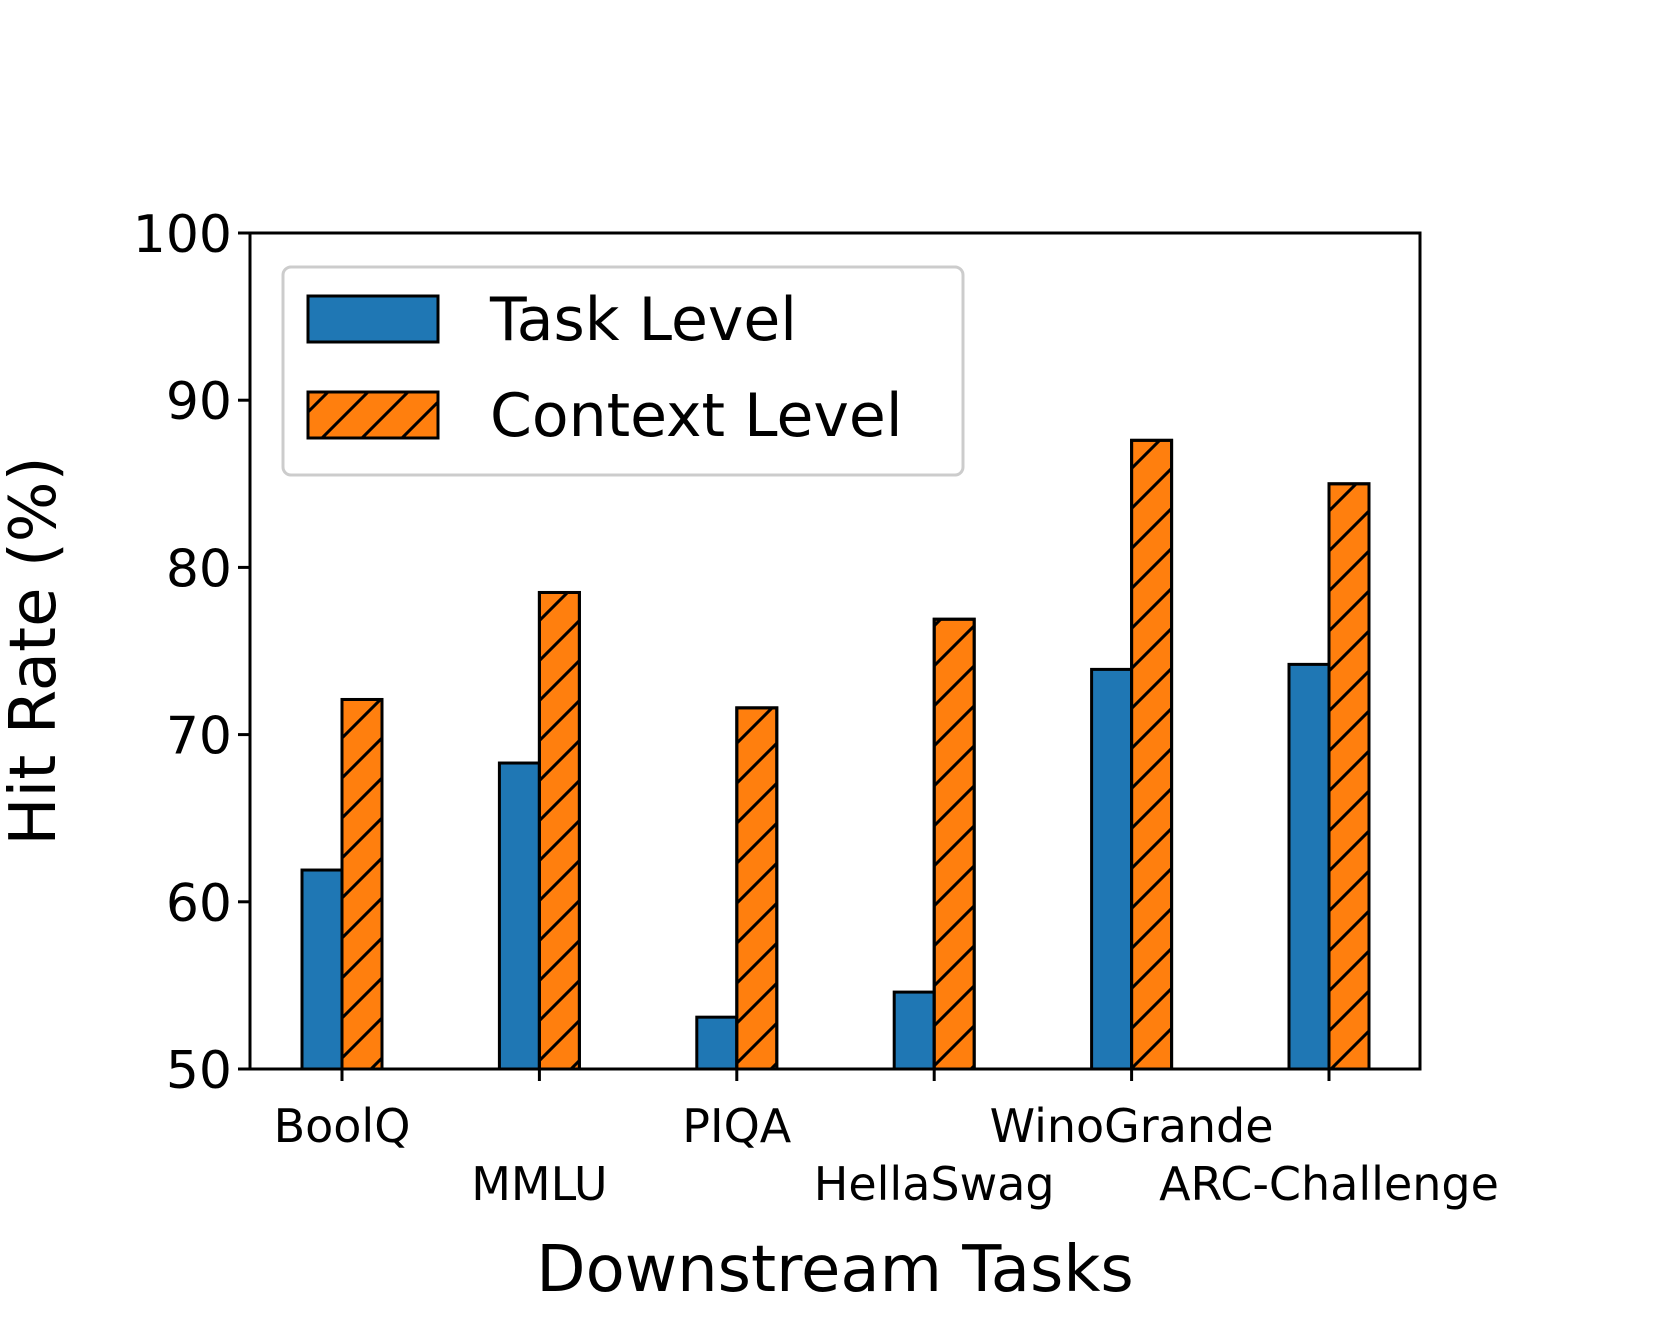 Image resolution: width=1661 pixels, height=1329 pixels. What do you see at coordinates (199, 904) in the screenshot?
I see `y-tick-label: 60` at bounding box center [199, 904].